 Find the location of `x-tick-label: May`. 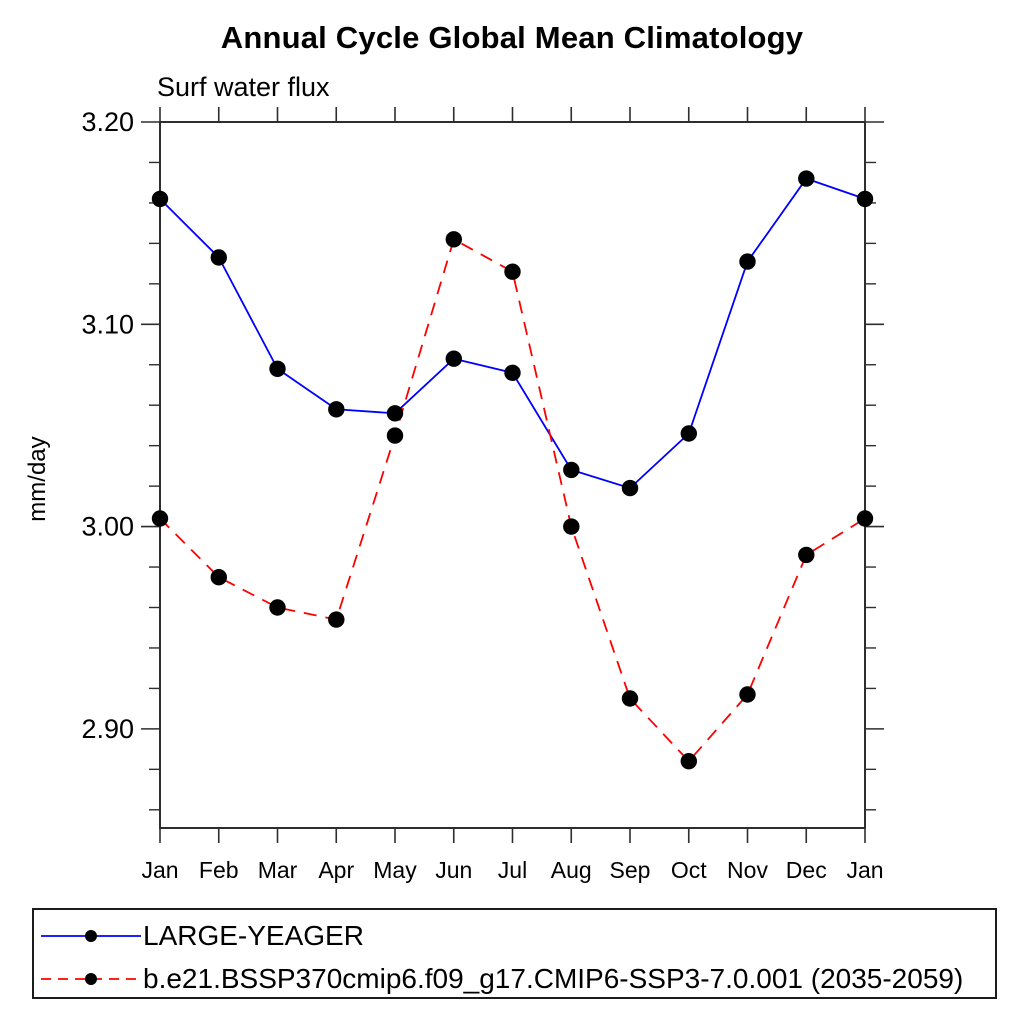

x-tick-label: May is located at coordinates (395, 870).